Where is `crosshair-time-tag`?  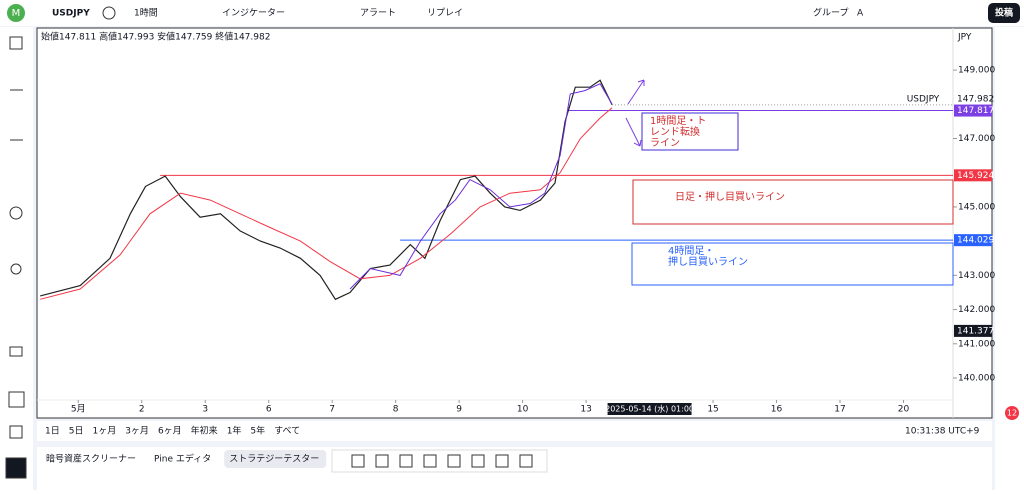 crosshair-time-tag is located at coordinates (649, 409).